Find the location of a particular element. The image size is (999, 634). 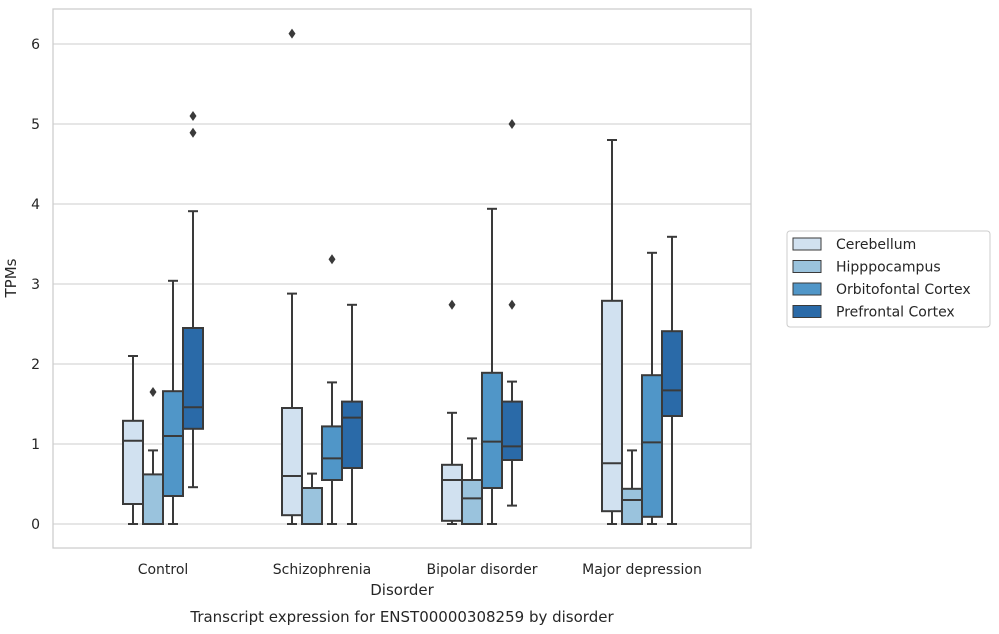

legend-frame is located at coordinates (888, 279).